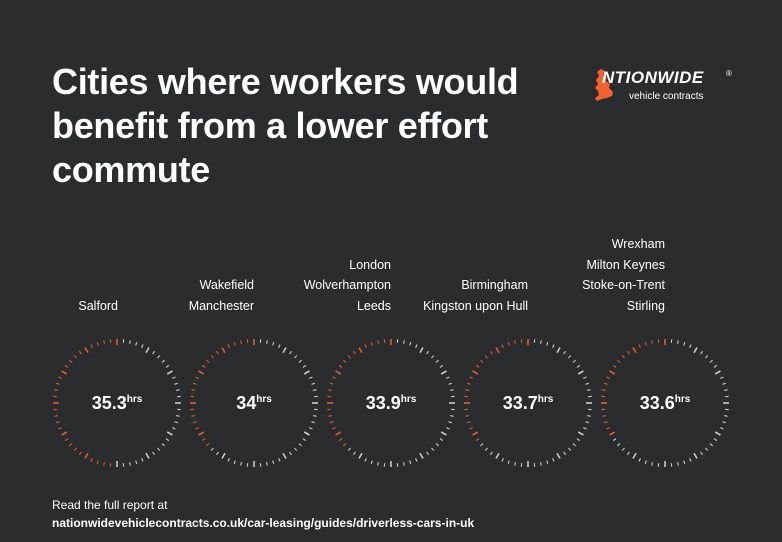 The height and width of the screenshot is (542, 782). What do you see at coordinates (117, 403) in the screenshot?
I see `commute-hours-value: 35.3hrs` at bounding box center [117, 403].